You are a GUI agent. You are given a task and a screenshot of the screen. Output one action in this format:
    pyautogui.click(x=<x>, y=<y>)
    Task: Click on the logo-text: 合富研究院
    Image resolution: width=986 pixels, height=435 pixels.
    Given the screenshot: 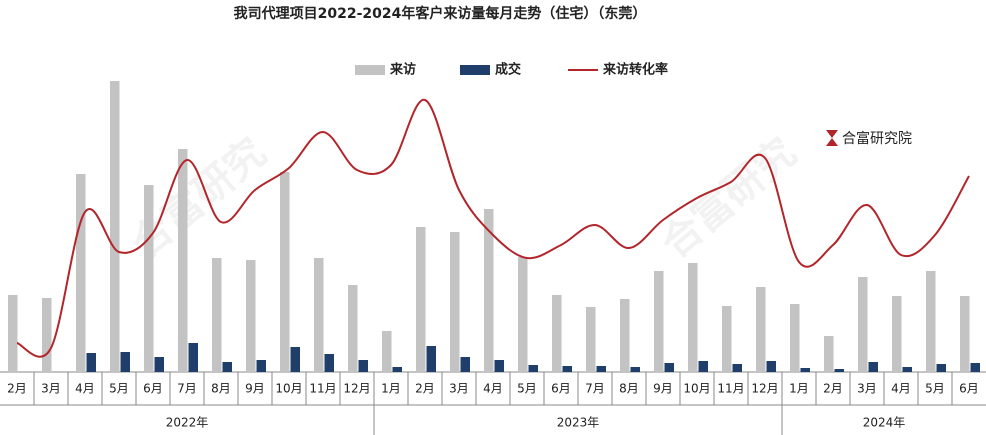 What is the action you would take?
    pyautogui.click(x=877, y=138)
    